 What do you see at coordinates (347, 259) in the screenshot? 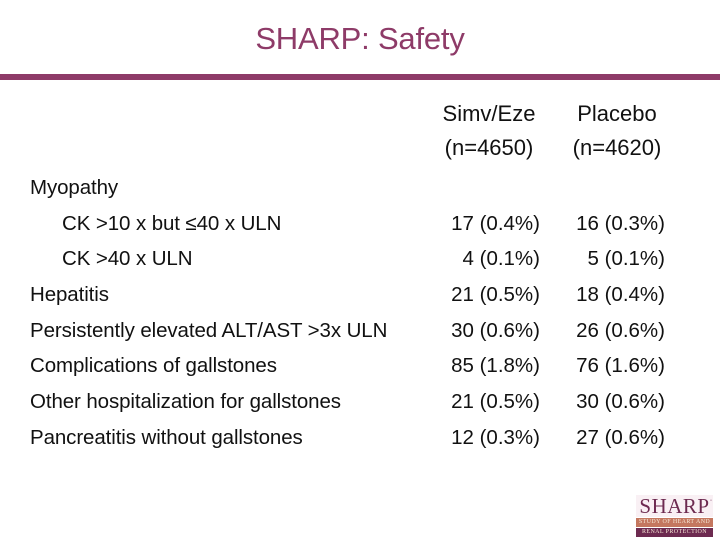
I see `table-row: CK >40 x ULN 4 (0.1%) 5 (0.1%)` at bounding box center [347, 259].